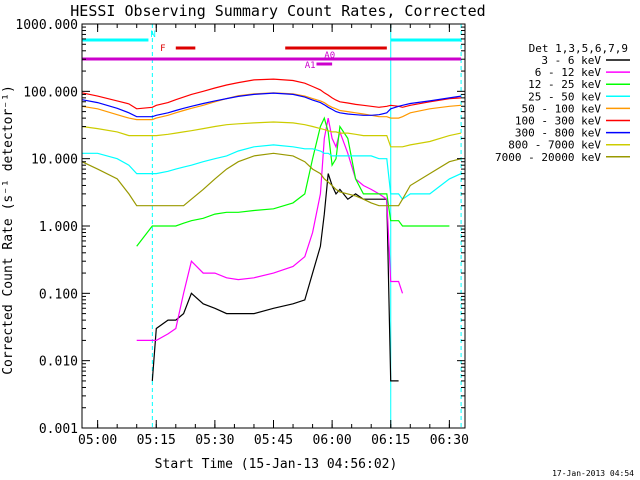  I want to click on legend-label: 800 - 7000 keV, so click(554, 145).